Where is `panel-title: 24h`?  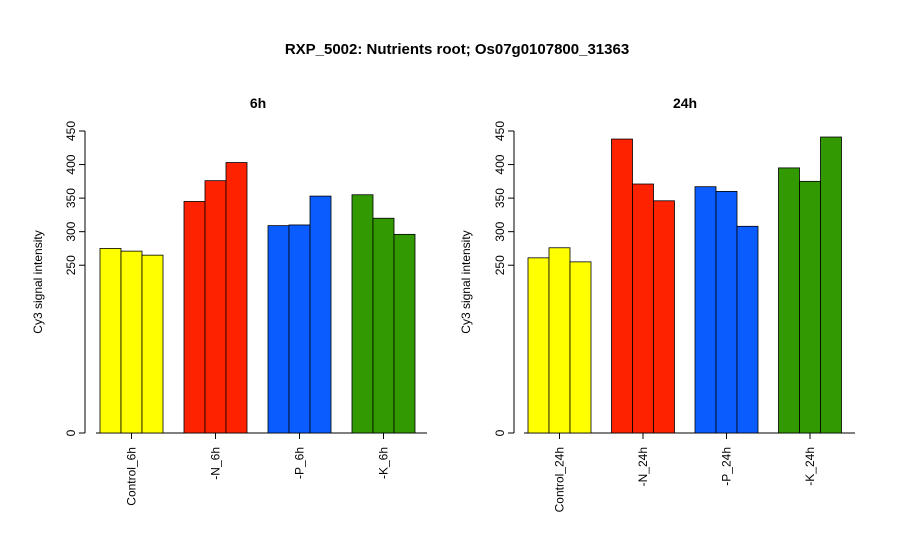 panel-title: 24h is located at coordinates (685, 103).